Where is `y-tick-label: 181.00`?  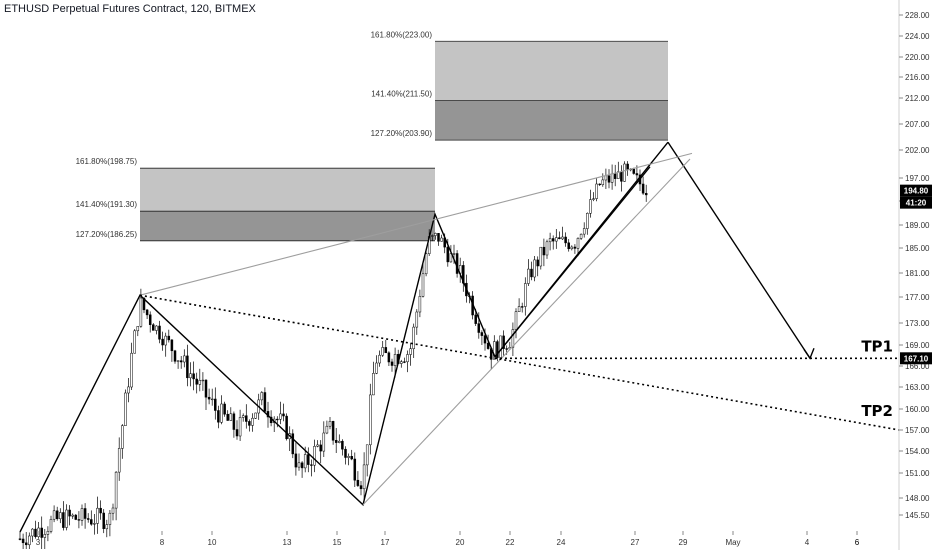 y-tick-label: 181.00 is located at coordinates (917, 273).